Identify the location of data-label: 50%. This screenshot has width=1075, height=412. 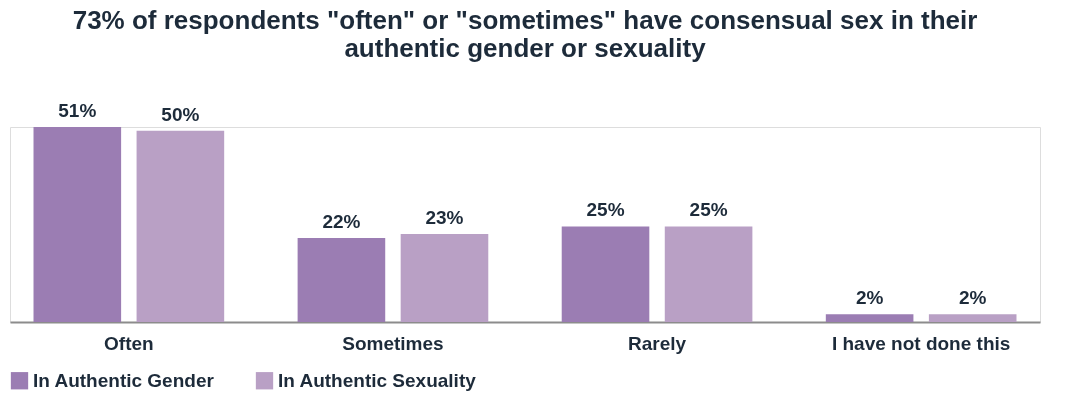
(180, 114).